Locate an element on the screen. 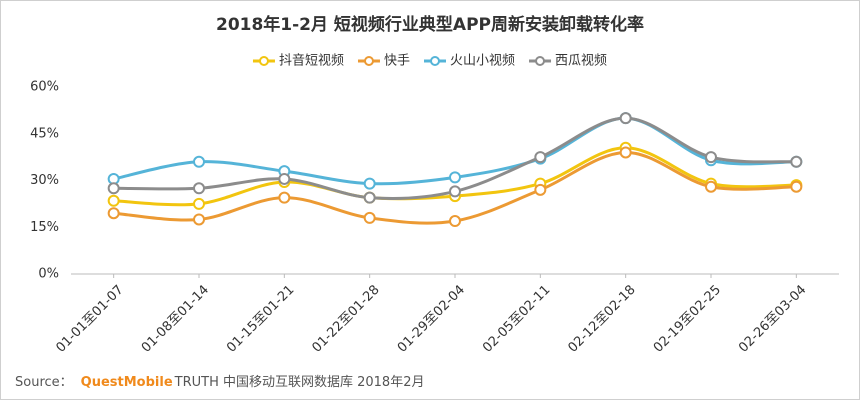  y-tick-label: 15% is located at coordinates (44, 227).